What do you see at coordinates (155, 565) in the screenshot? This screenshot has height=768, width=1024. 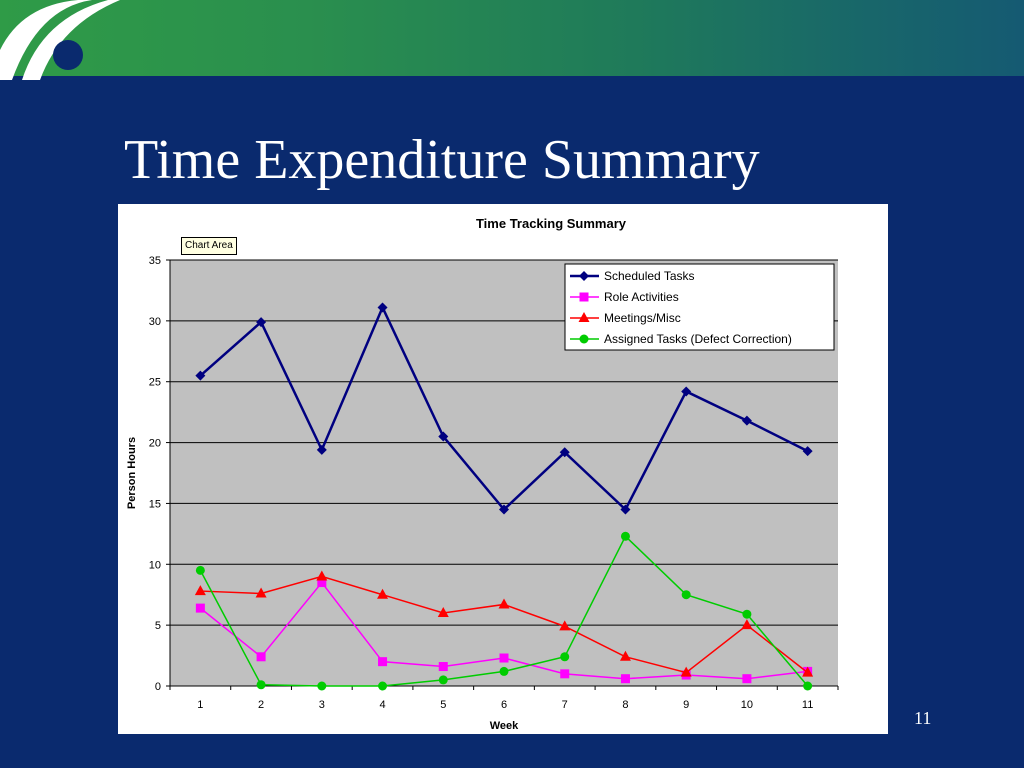 I see `y-tick-label: 10` at bounding box center [155, 565].